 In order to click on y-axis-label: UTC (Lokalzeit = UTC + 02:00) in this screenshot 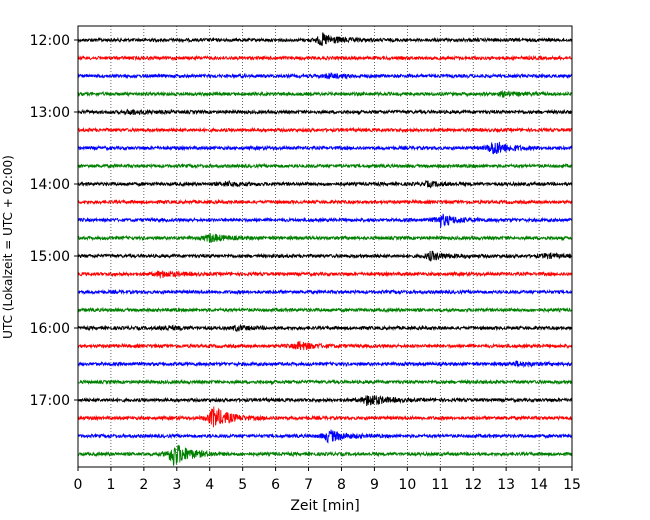, I will do `click(8, 247)`.